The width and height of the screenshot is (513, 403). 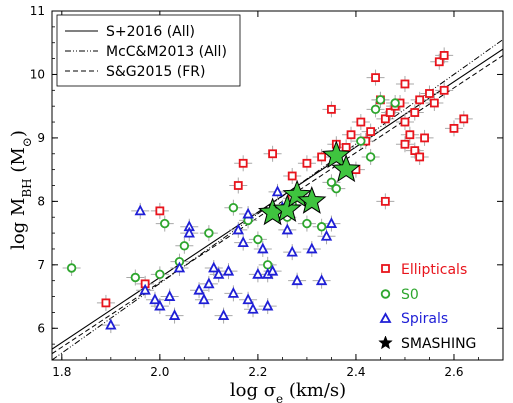 I want to click on legend-label-mccm2013: McC&M2013 (All), so click(x=166, y=52).